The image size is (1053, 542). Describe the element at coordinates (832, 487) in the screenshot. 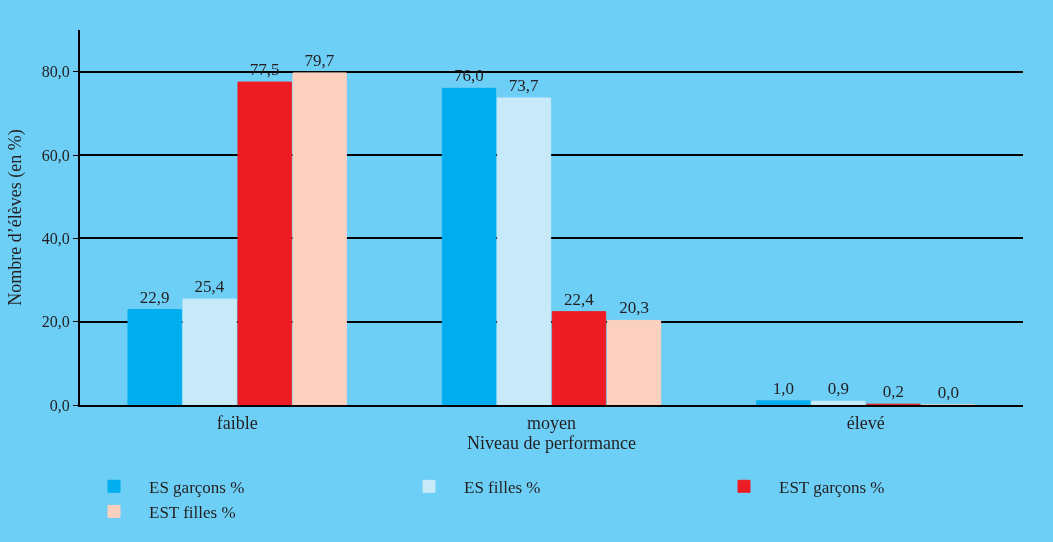

I see `legend-label: EST garçons %` at that location.